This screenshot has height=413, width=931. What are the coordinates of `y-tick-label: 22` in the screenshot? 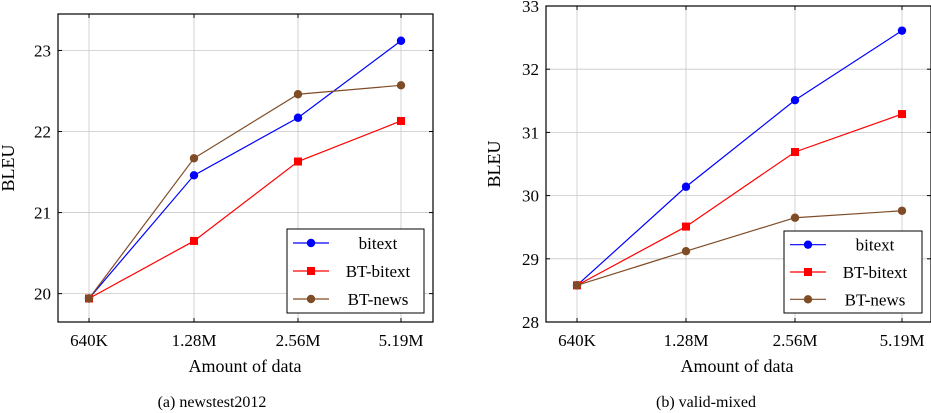 It's located at (42, 132).